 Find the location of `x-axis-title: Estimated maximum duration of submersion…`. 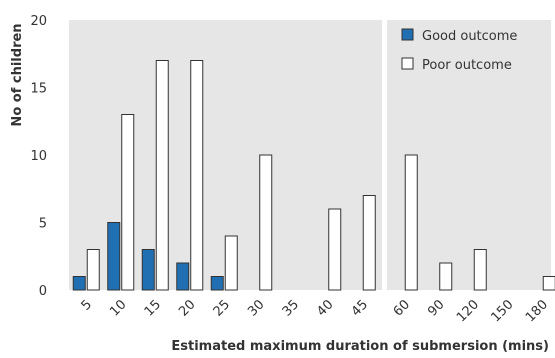

x-axis-title: Estimated maximum duration of submersion… is located at coordinates (360, 346).